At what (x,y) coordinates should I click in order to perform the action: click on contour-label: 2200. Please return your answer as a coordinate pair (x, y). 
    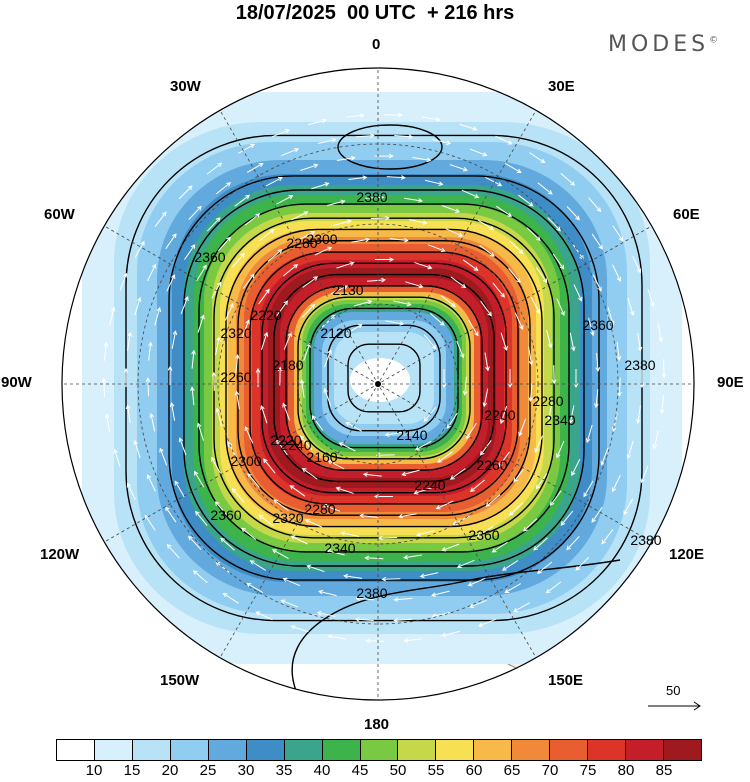
    Looking at the image, I should click on (499, 415).